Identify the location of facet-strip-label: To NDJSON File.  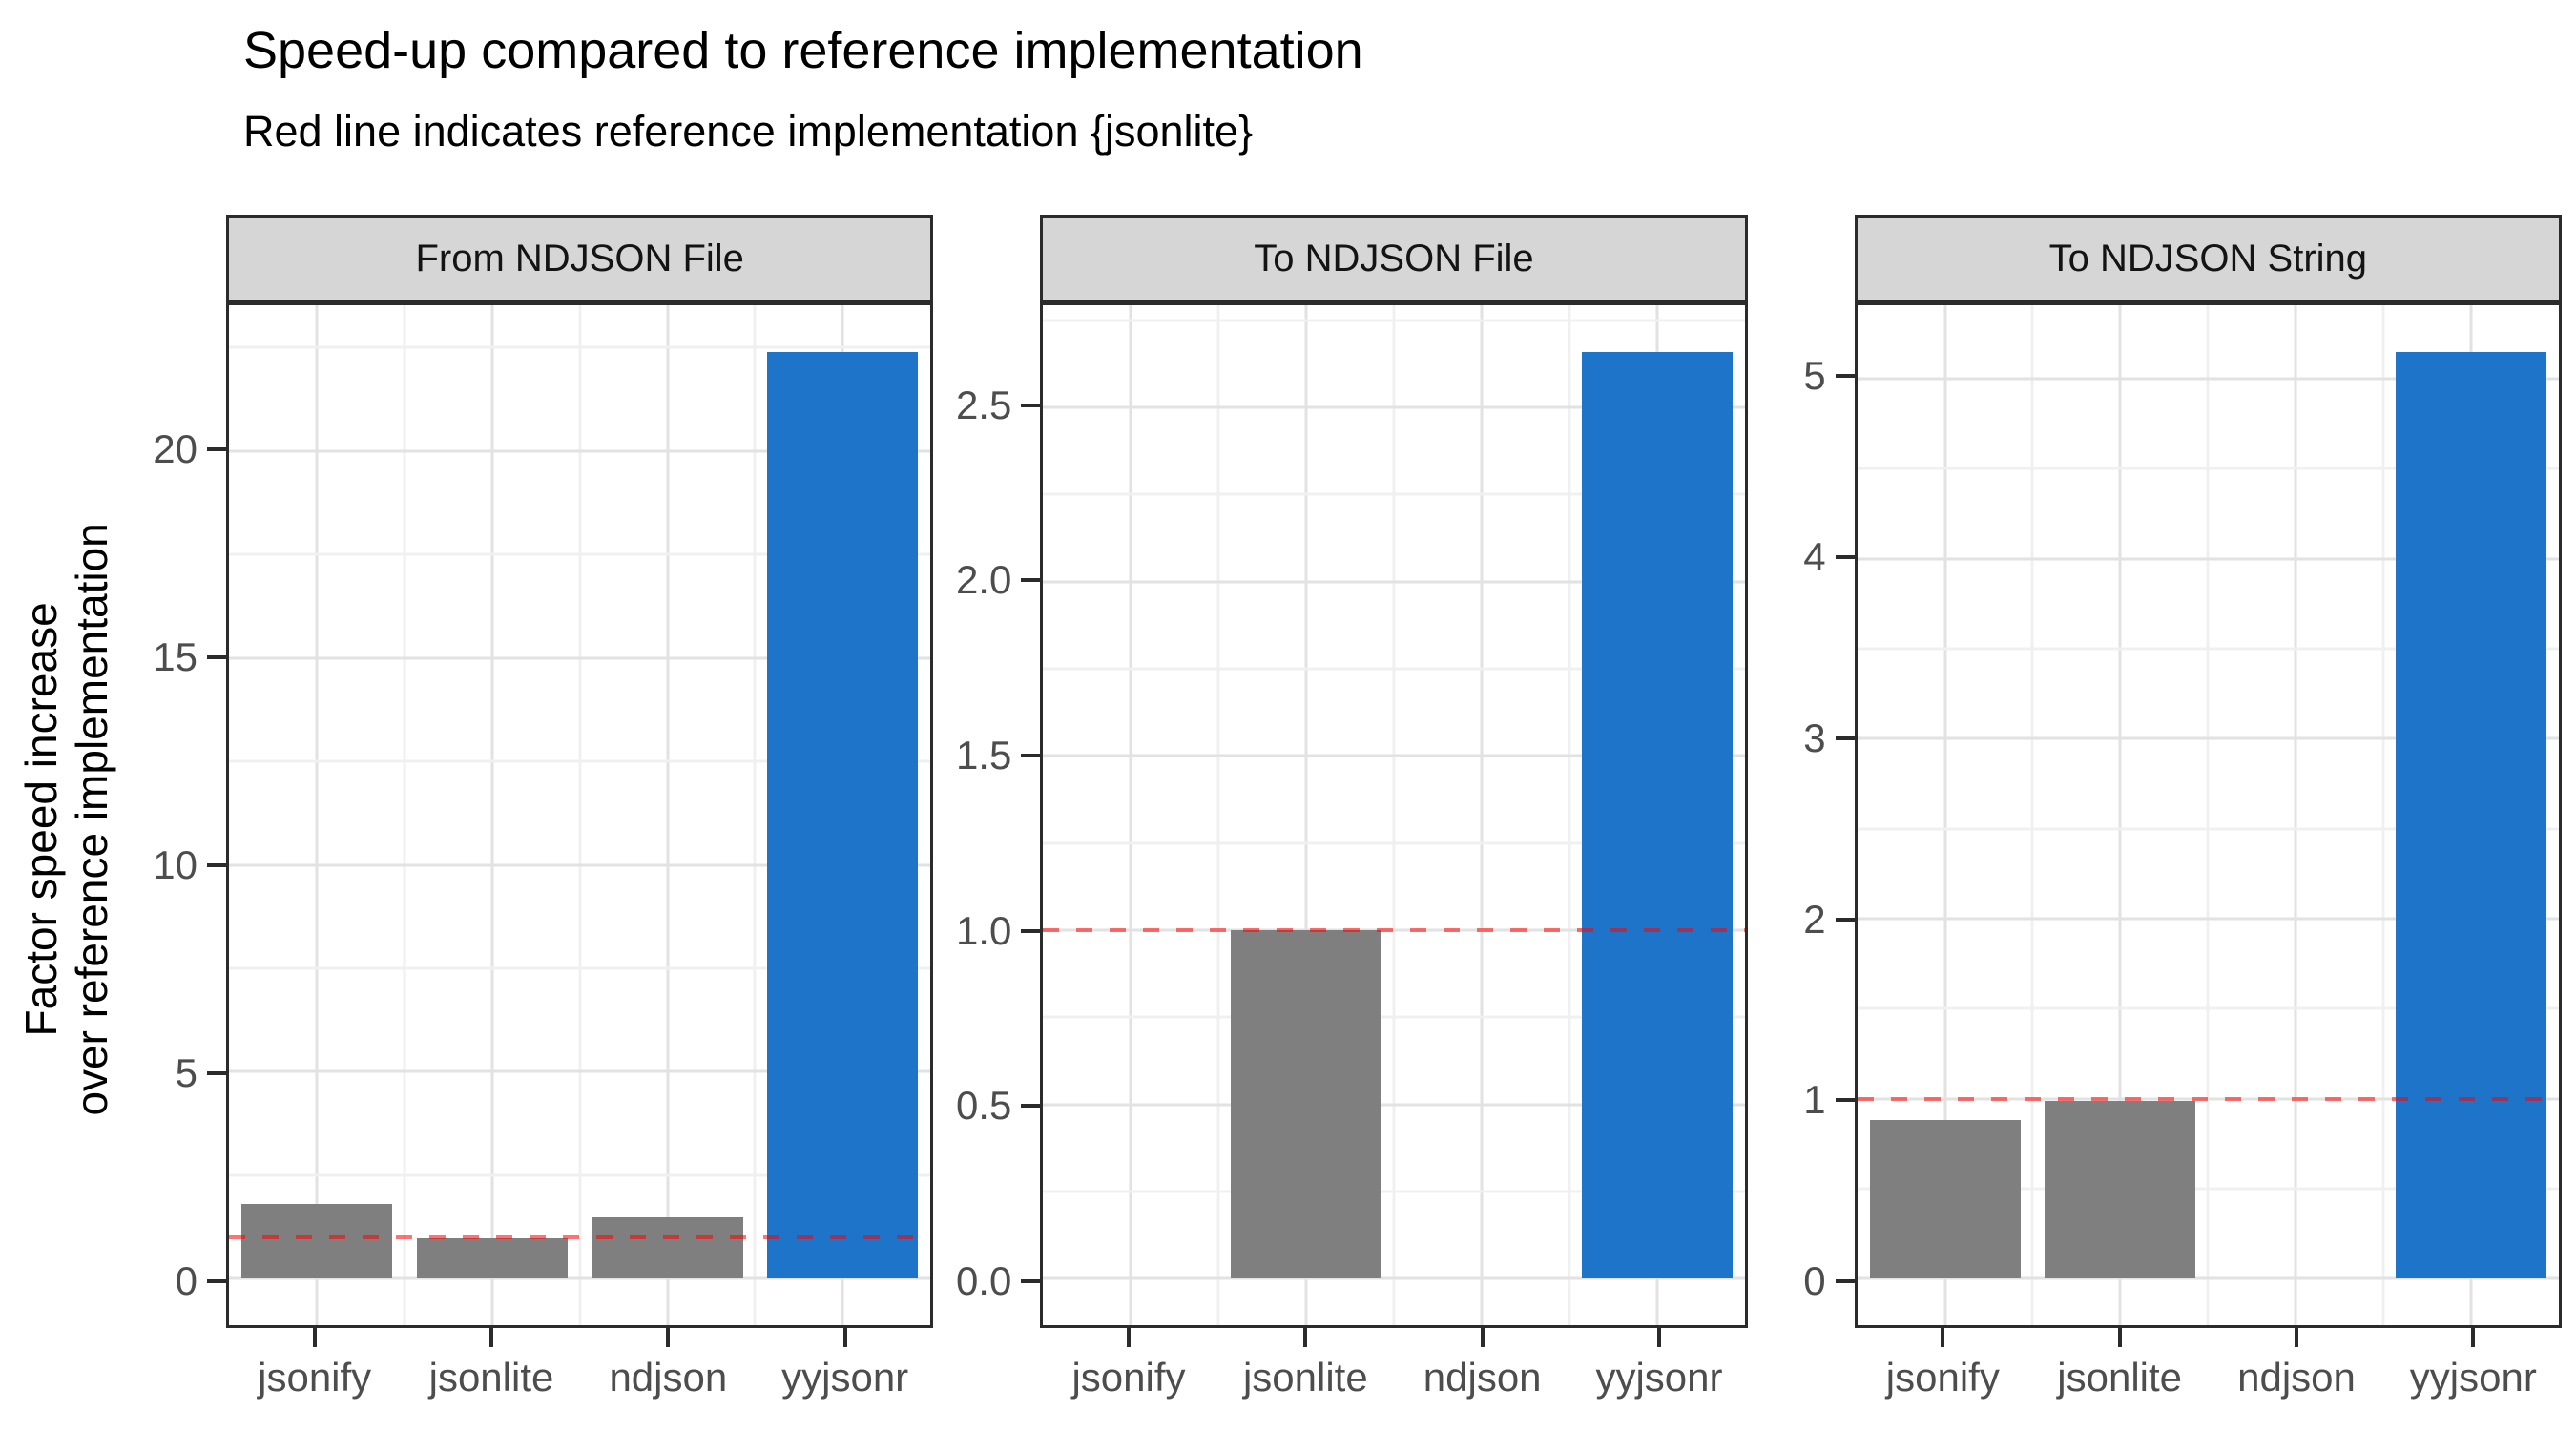
(1394, 258).